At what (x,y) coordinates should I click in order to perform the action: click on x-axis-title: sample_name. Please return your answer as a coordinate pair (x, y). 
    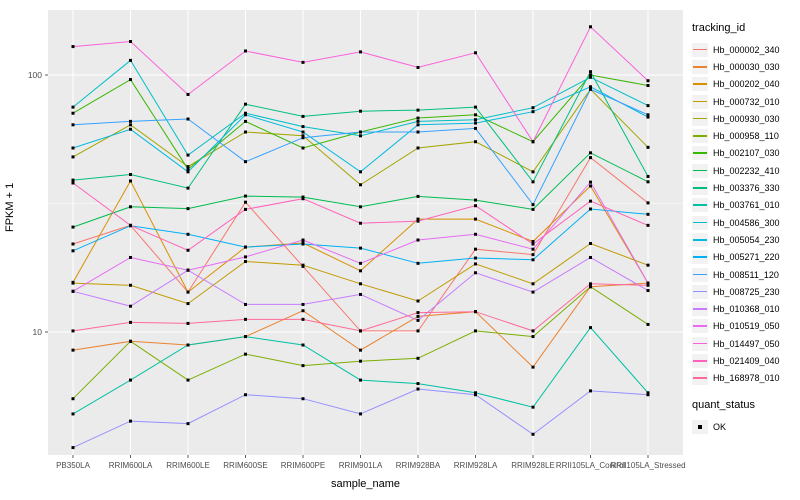
    Looking at the image, I should click on (365, 484).